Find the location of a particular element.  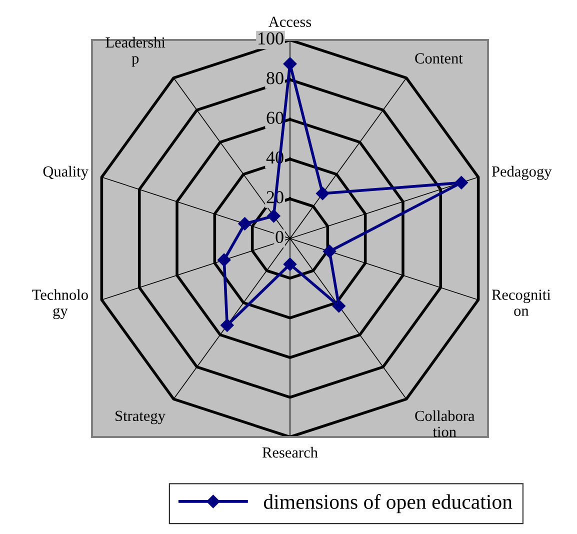

y-tick-label: 0 is located at coordinates (280, 237).